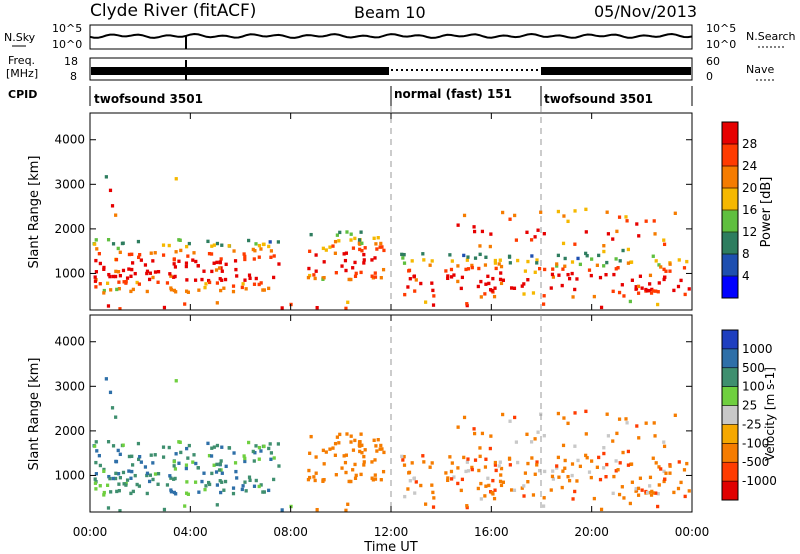  What do you see at coordinates (709, 76) in the screenshot?
I see `nave-tick-bottom: 0` at bounding box center [709, 76].